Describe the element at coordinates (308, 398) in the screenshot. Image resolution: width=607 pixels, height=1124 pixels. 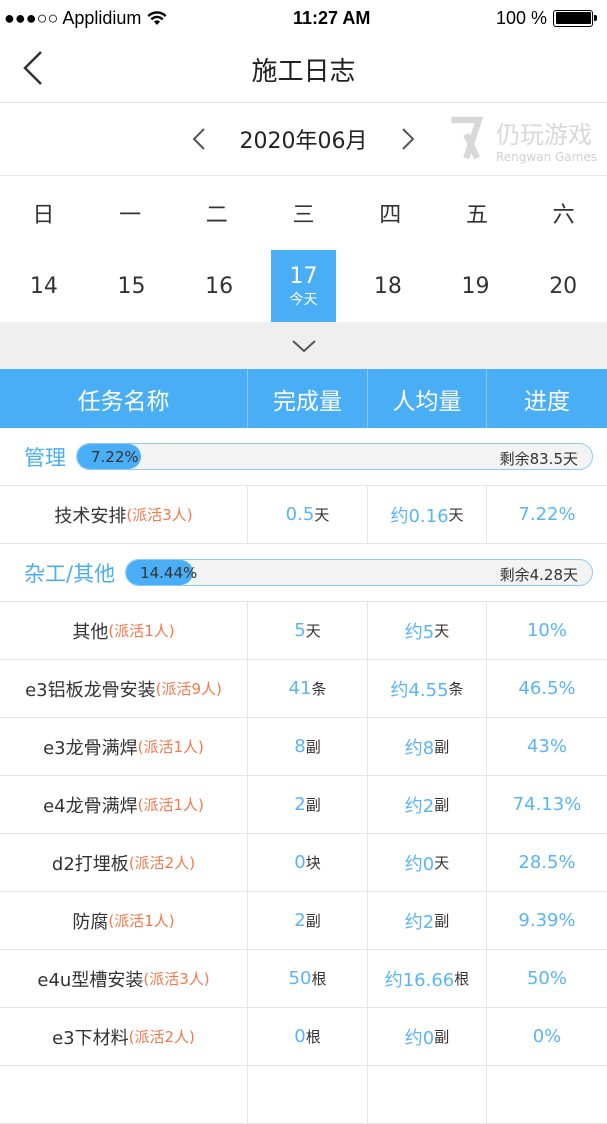
I see `header-completed: 完成量` at that location.